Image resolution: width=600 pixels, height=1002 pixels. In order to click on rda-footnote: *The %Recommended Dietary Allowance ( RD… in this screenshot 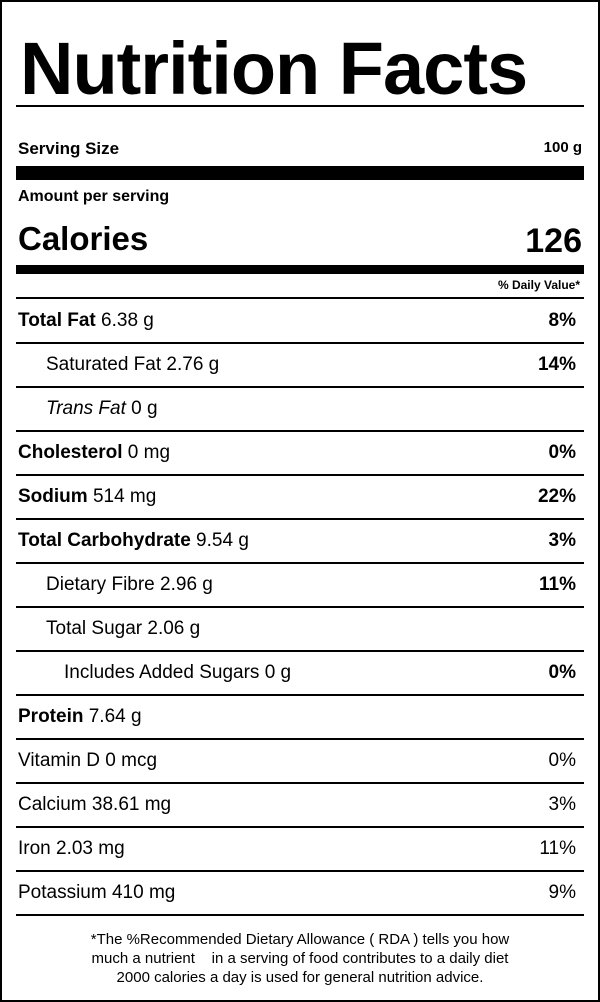, I will do `click(300, 958)`.